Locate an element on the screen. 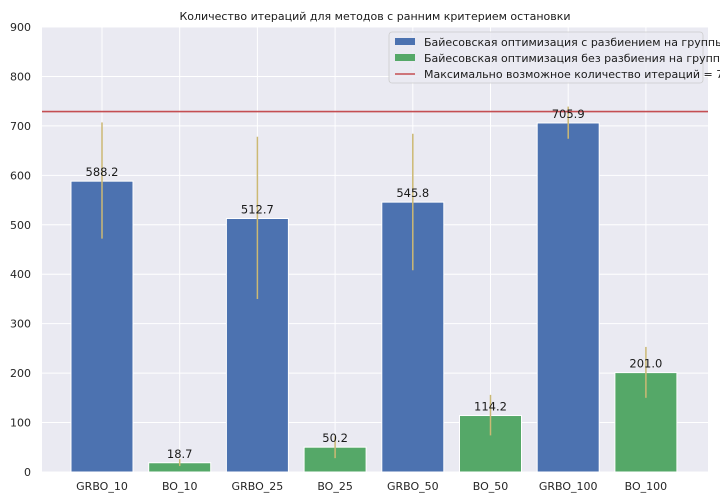 The image size is (720, 504). y-tick-label: 300 is located at coordinates (20, 324).